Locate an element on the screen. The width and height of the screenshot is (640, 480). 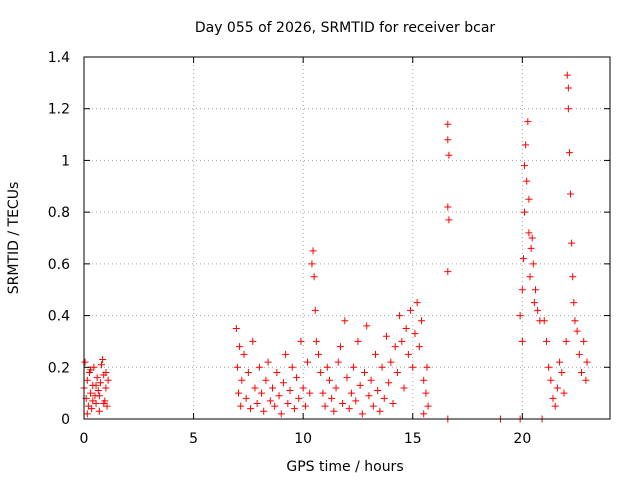
y-tick-label: 1.4 is located at coordinates (59, 58).